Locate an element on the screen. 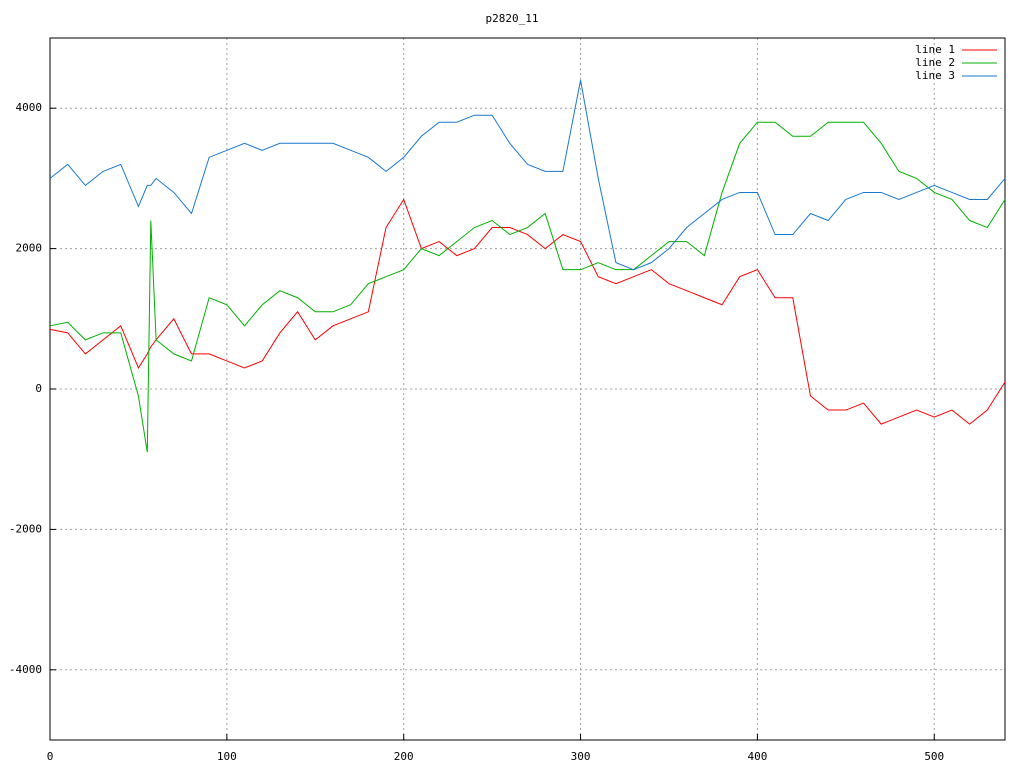  legend-label: line 3 is located at coordinates (935, 75).